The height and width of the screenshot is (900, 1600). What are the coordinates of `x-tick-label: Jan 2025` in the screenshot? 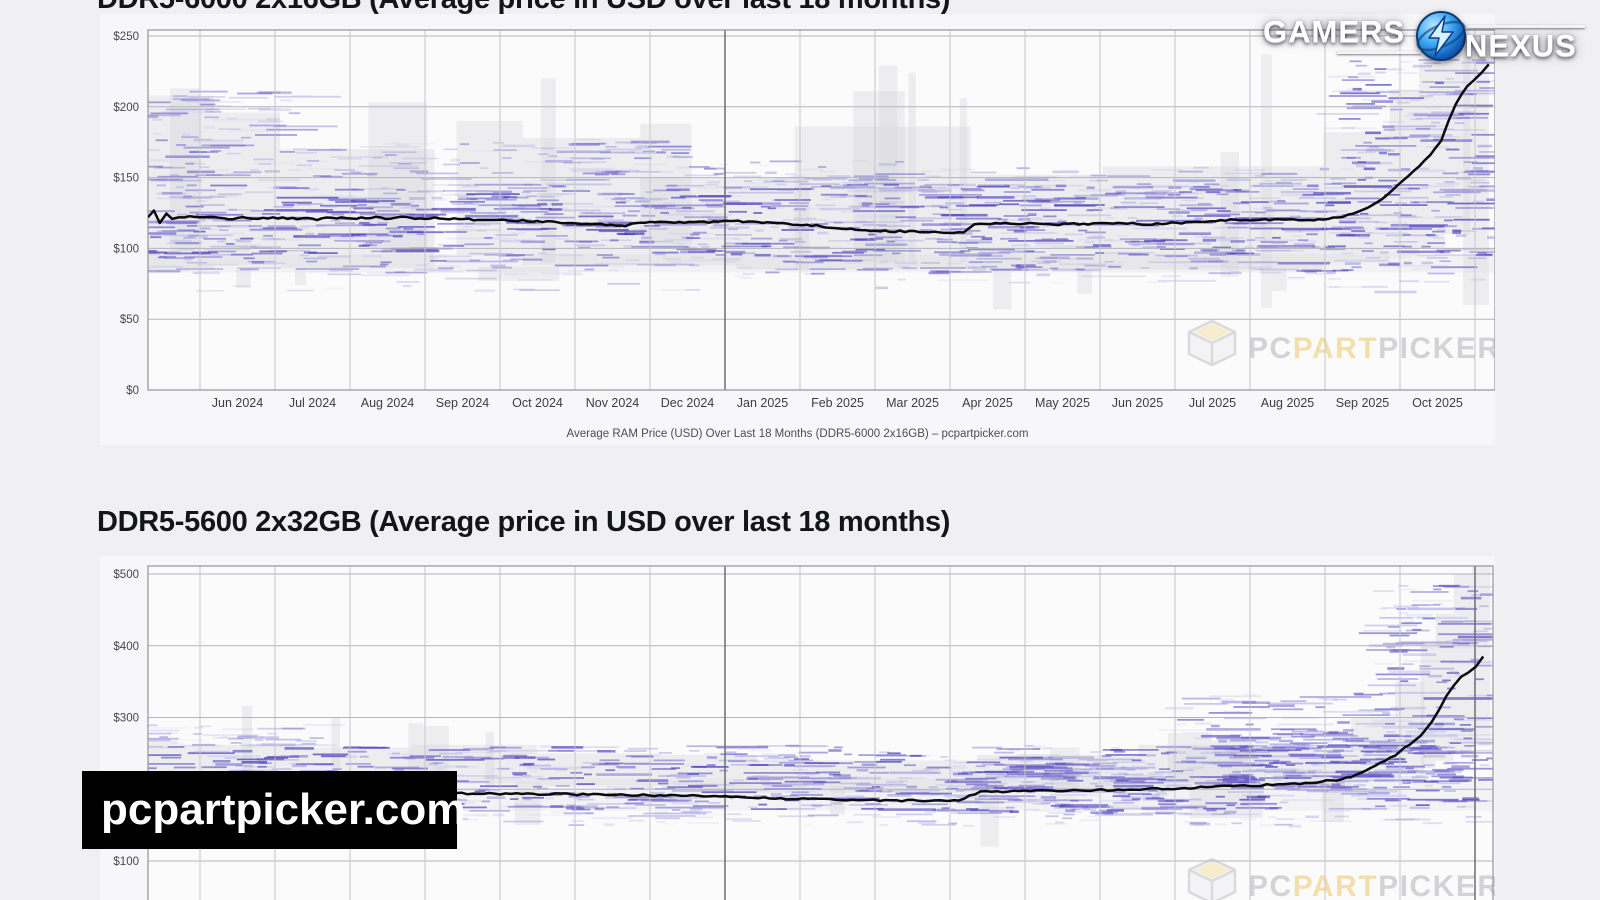 It's located at (762, 403).